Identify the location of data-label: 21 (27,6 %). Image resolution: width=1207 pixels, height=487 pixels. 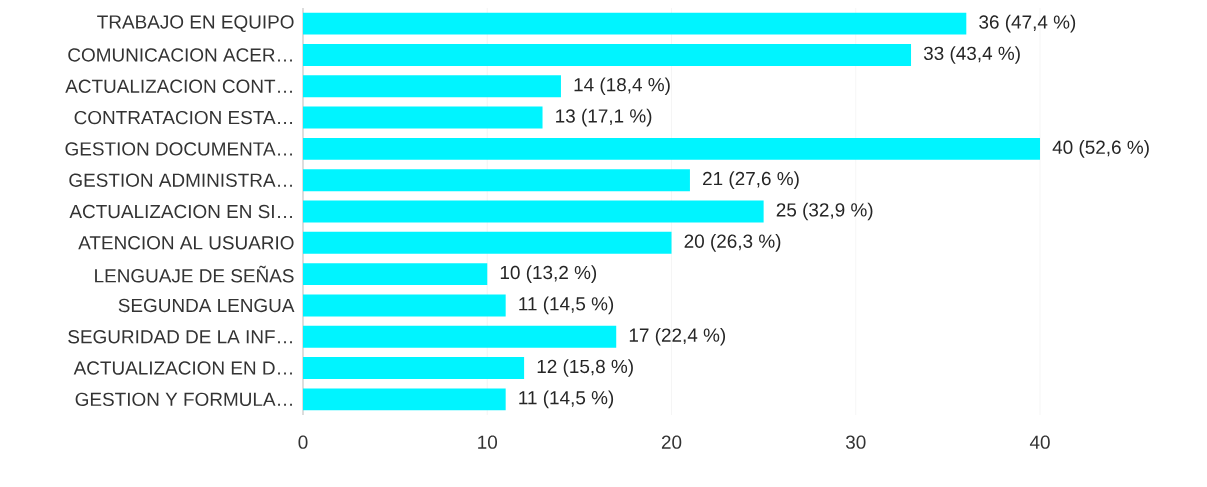
(751, 180).